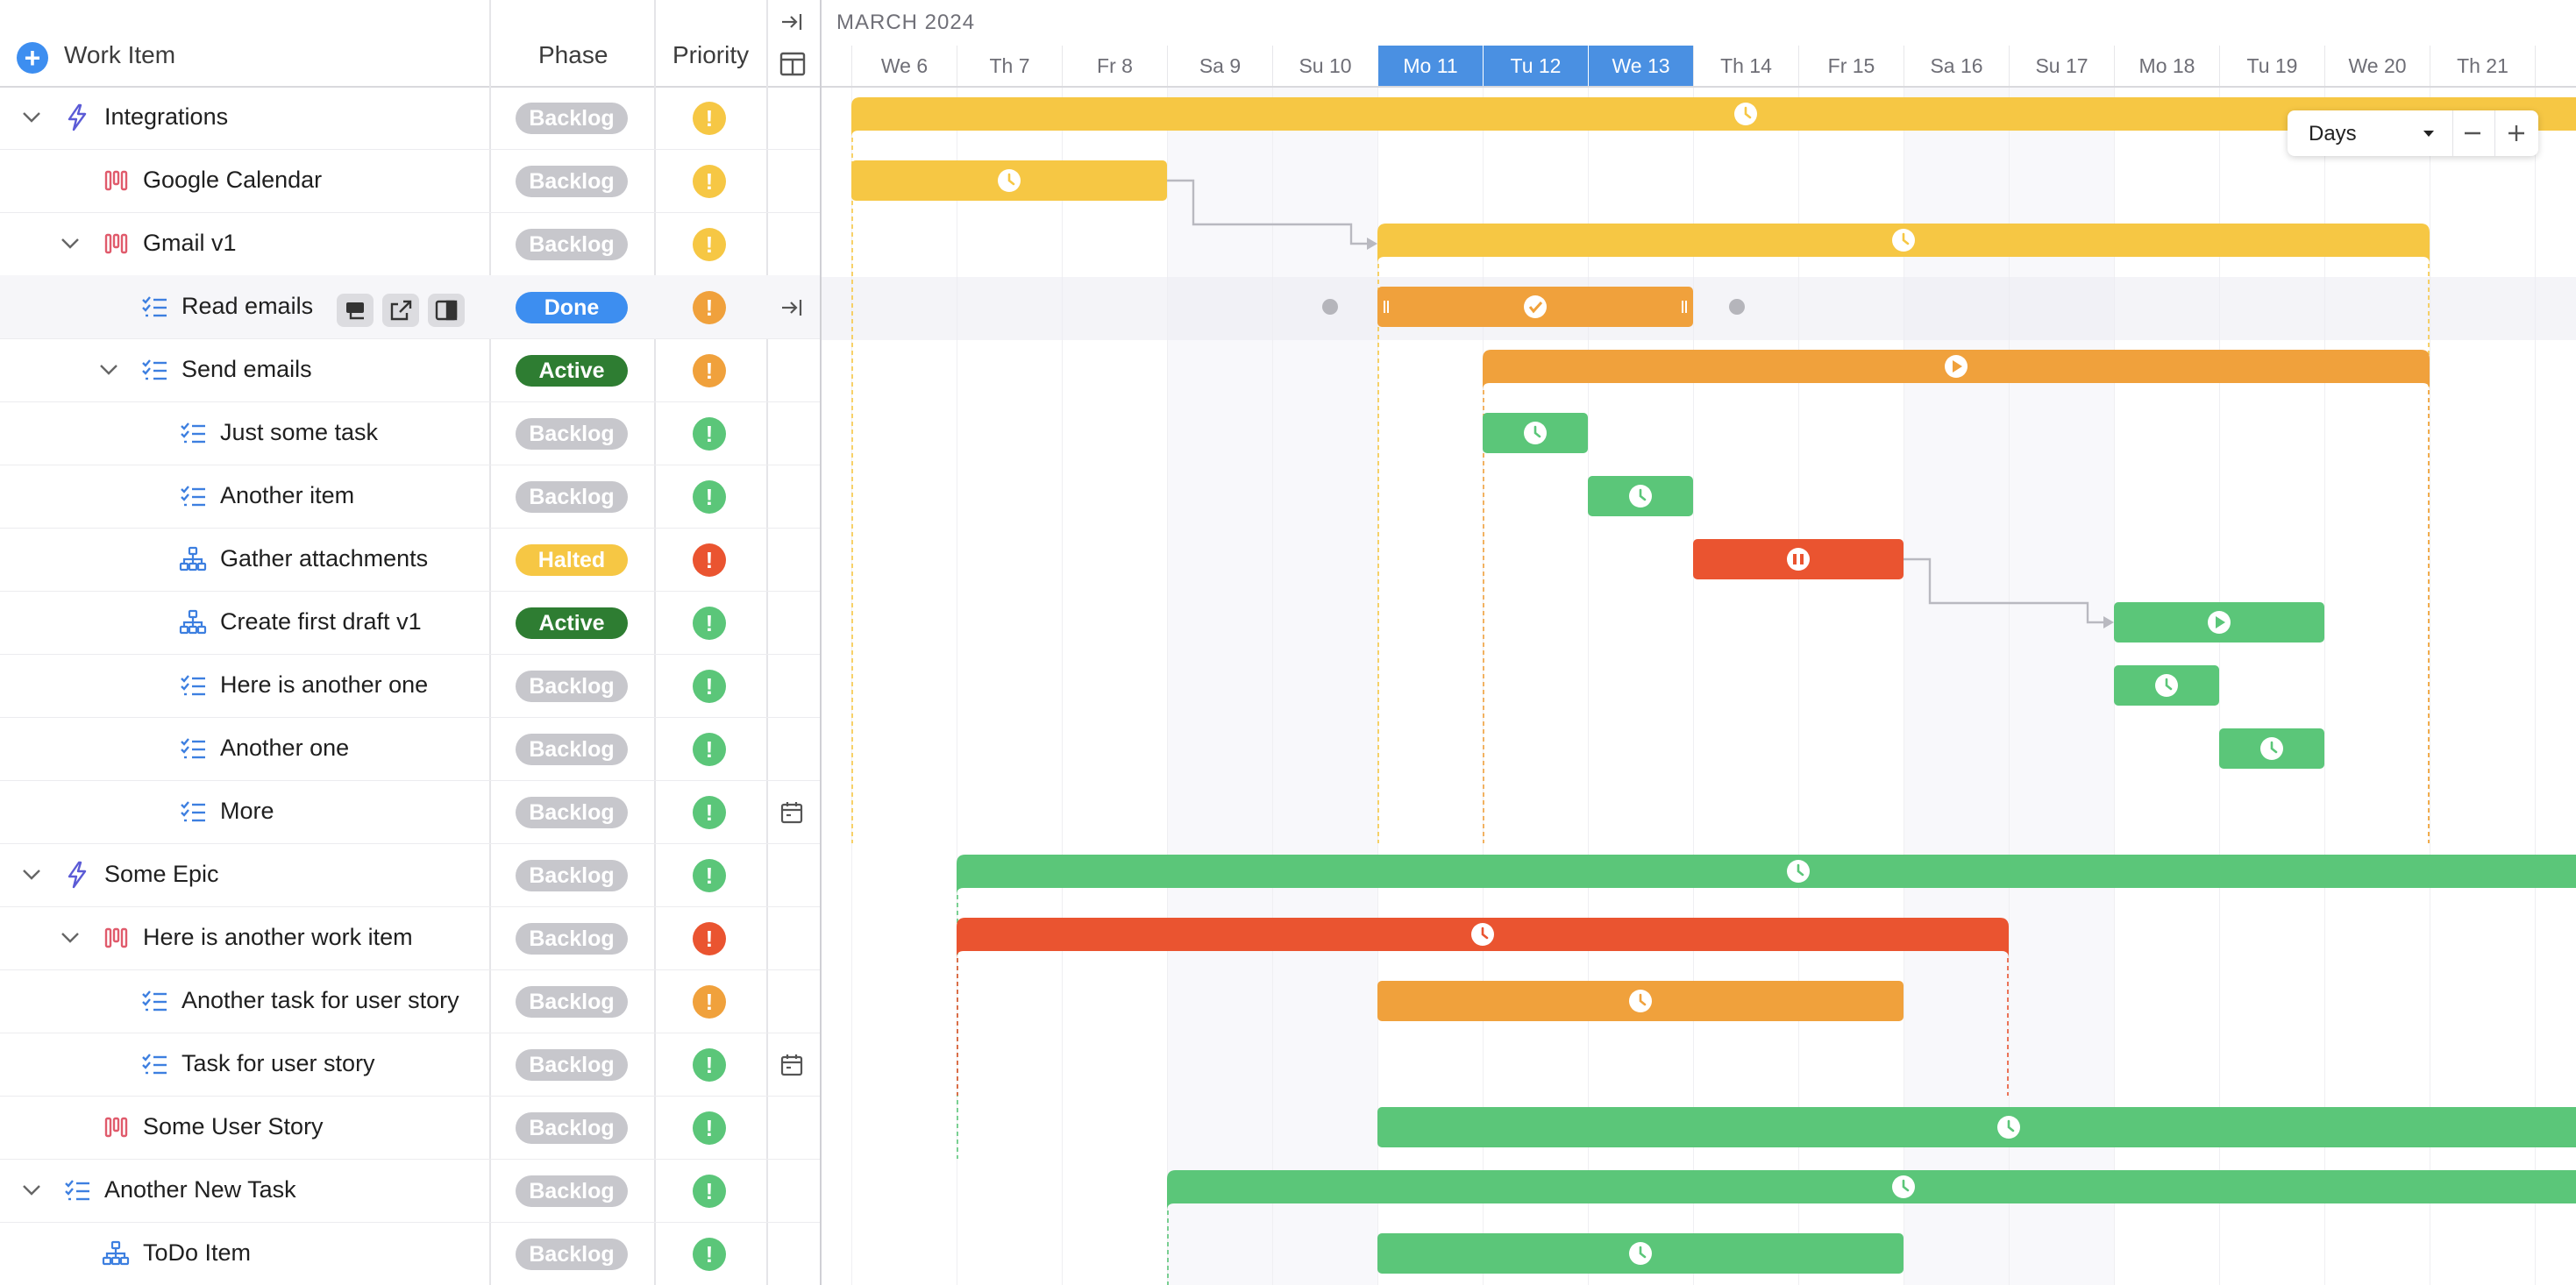 This screenshot has height=1285, width=2576. Describe the element at coordinates (278, 937) in the screenshot. I see `work-item-name: Here is another work item` at that location.